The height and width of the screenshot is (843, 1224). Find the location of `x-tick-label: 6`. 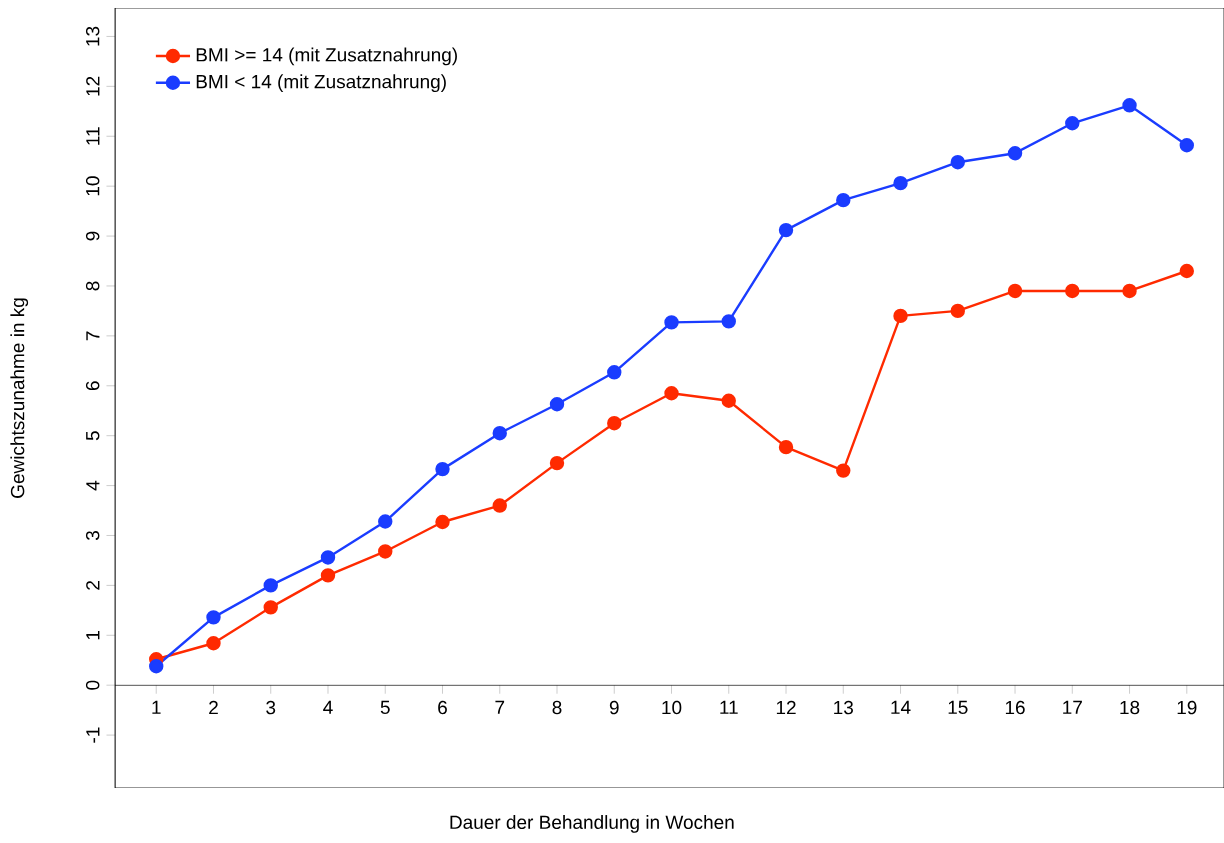

x-tick-label: 6 is located at coordinates (442, 707).